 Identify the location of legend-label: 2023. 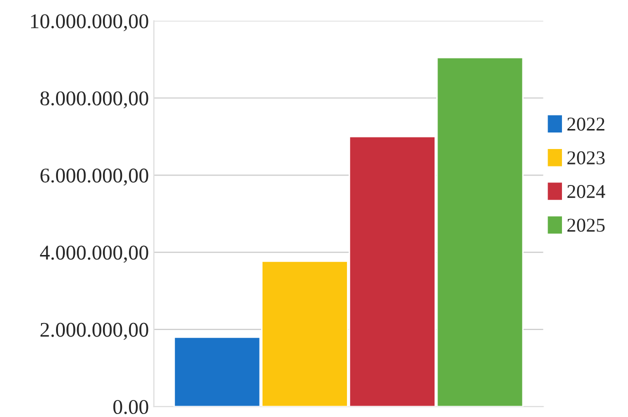
(586, 157).